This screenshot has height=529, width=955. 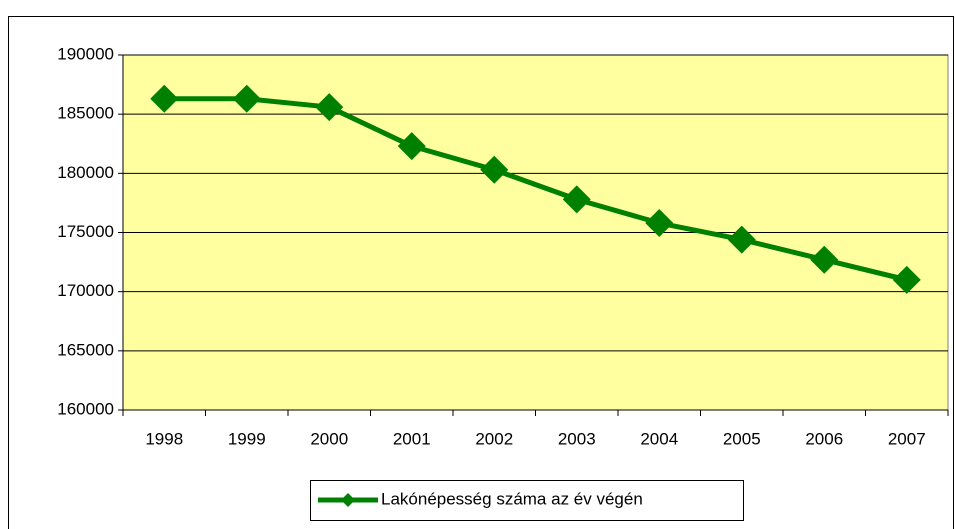 I want to click on y-tick-label: 185000, so click(x=85, y=113).